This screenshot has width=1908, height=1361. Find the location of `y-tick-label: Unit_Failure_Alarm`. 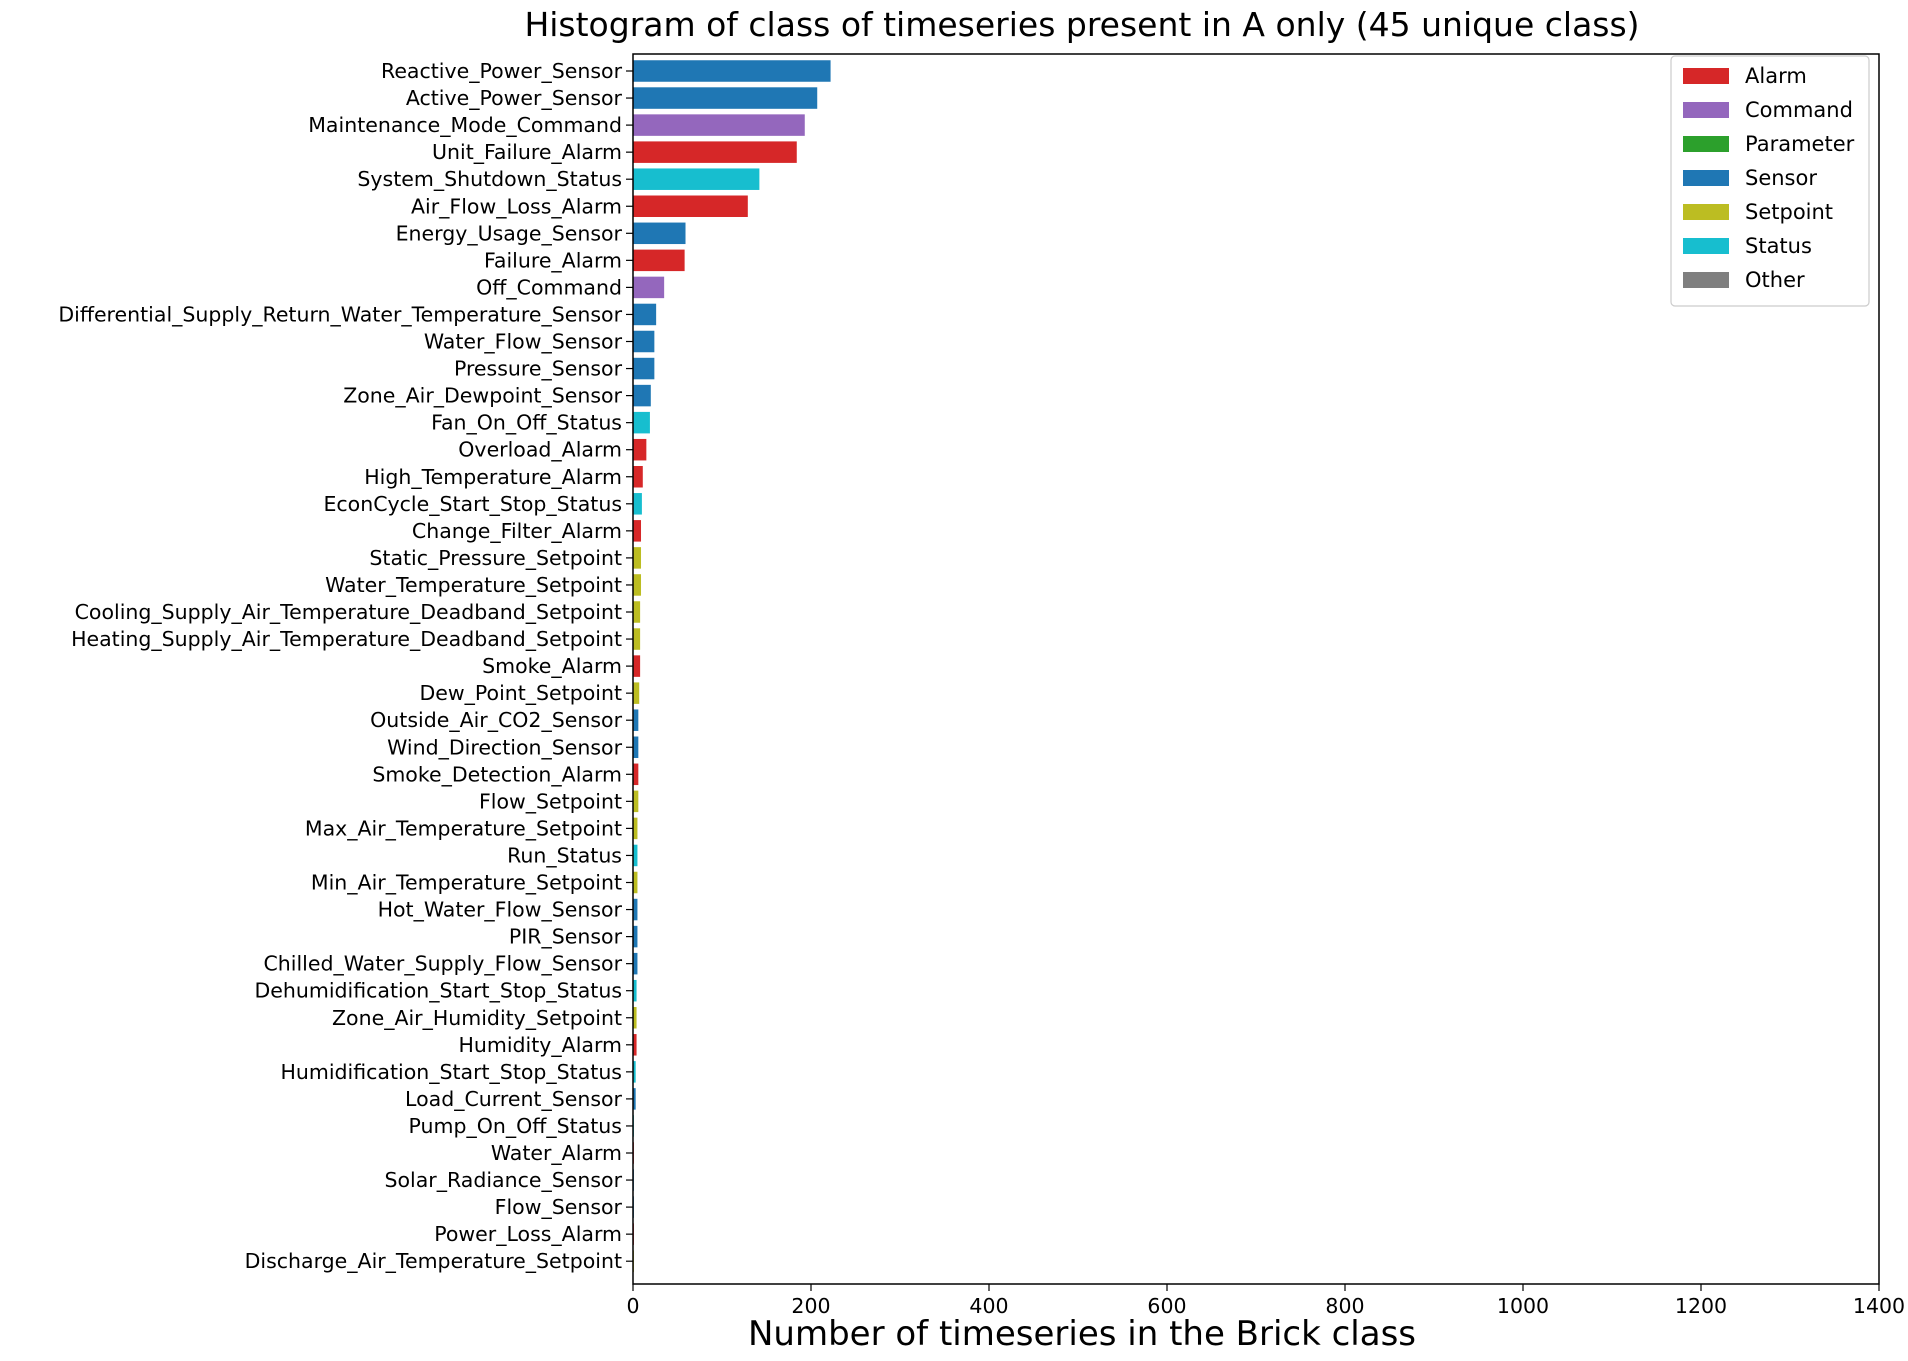

y-tick-label: Unit_Failure_Alarm is located at coordinates (527, 152).